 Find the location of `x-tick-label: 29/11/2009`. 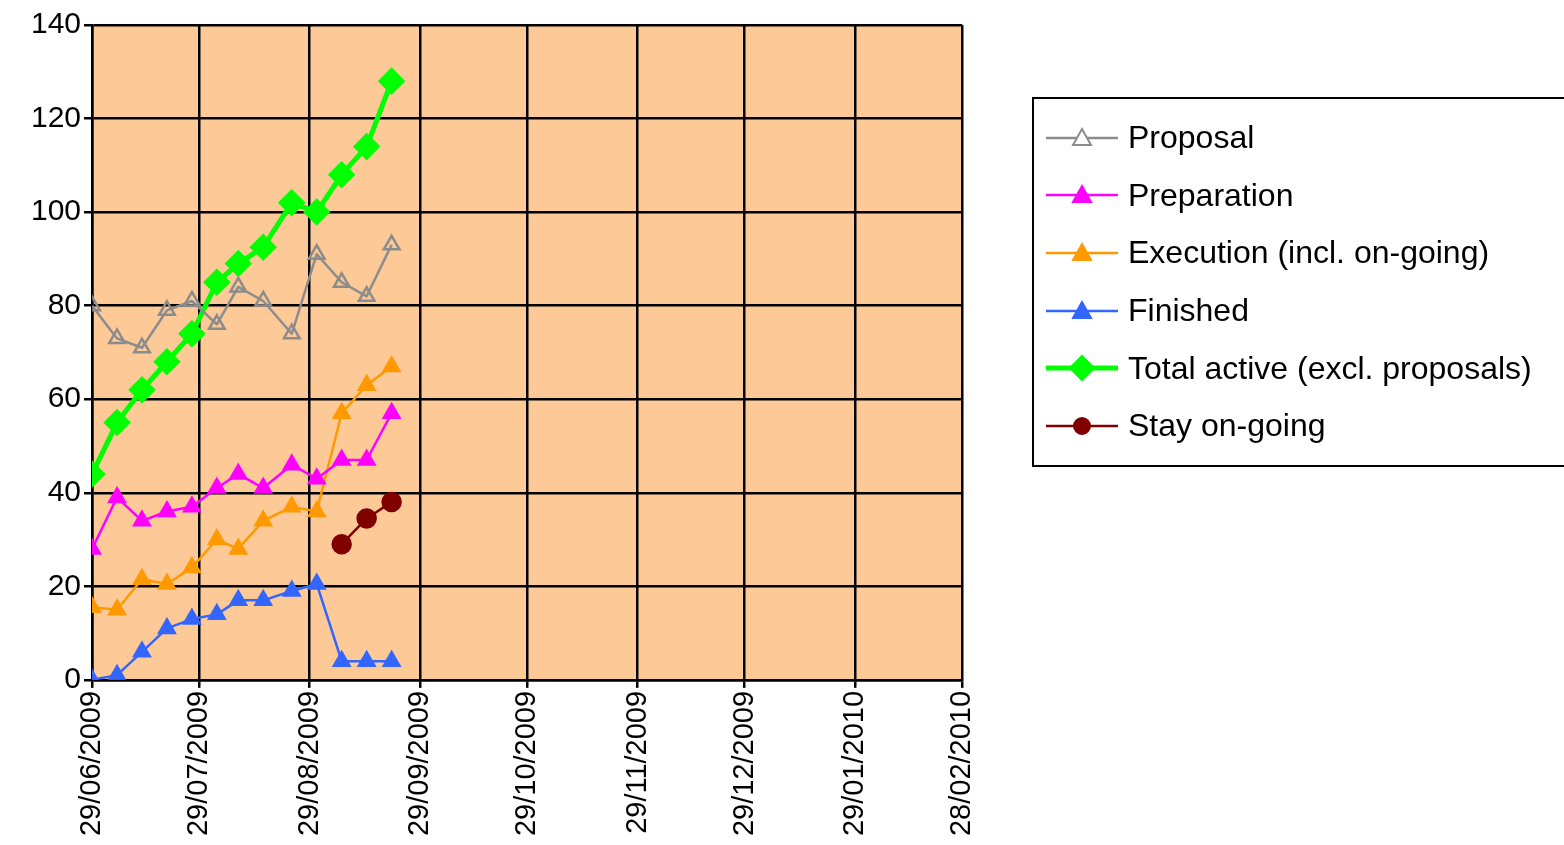

x-tick-label: 29/11/2009 is located at coordinates (635, 762).